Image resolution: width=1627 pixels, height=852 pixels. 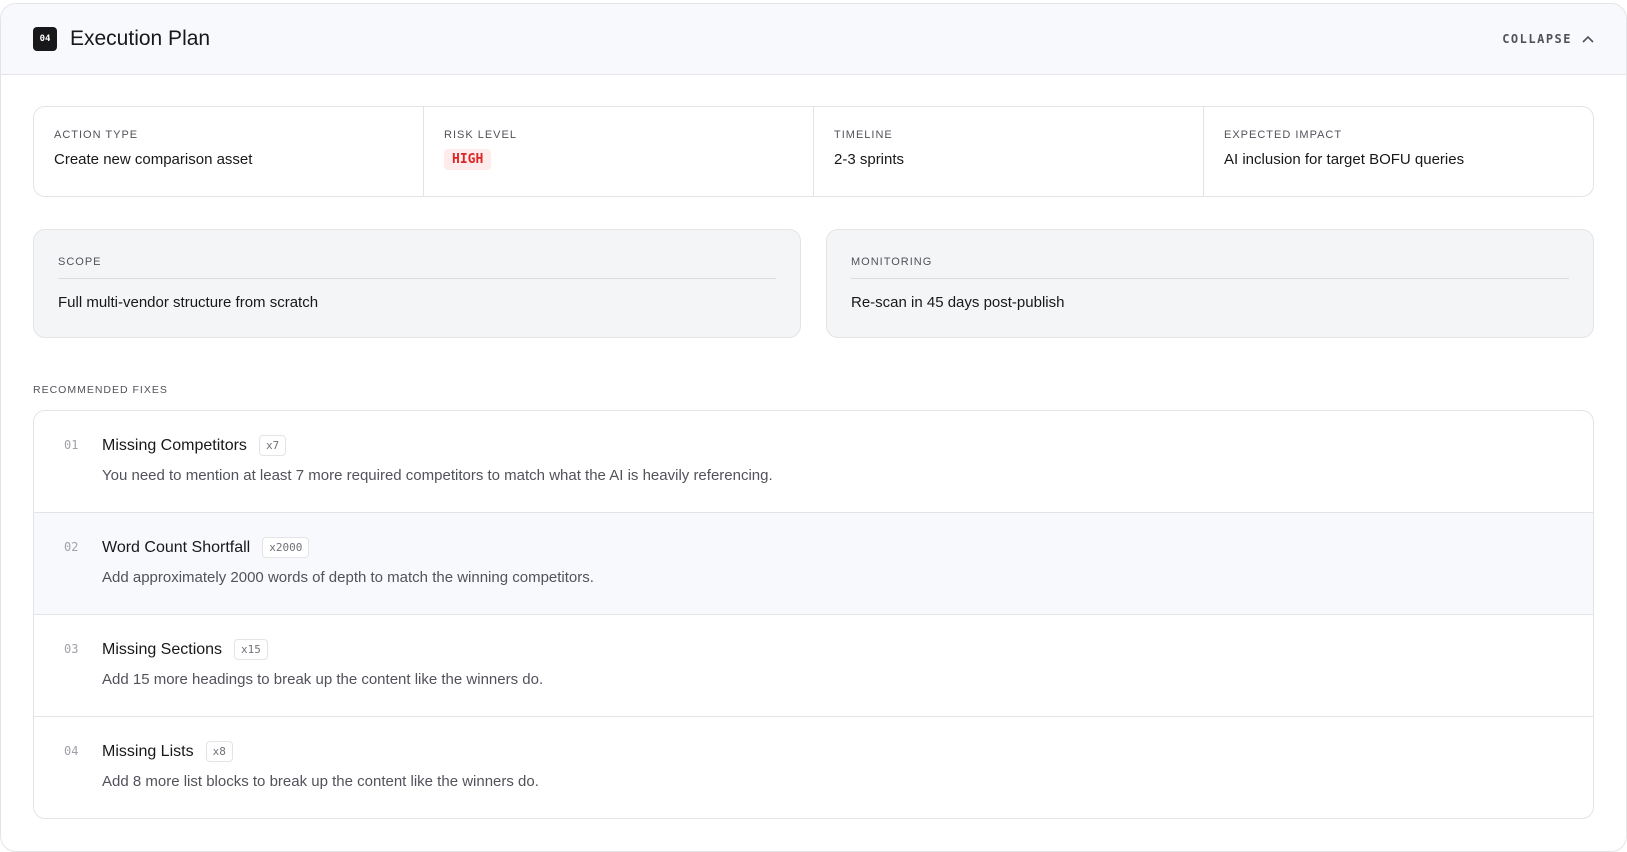 What do you see at coordinates (71, 445) in the screenshot?
I see `fix-number: 01` at bounding box center [71, 445].